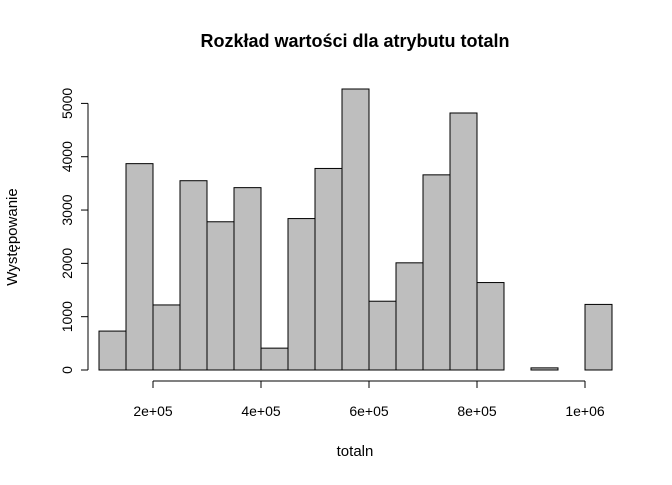 The height and width of the screenshot is (485, 672). I want to click on y-tick-label: 2000, so click(67, 263).